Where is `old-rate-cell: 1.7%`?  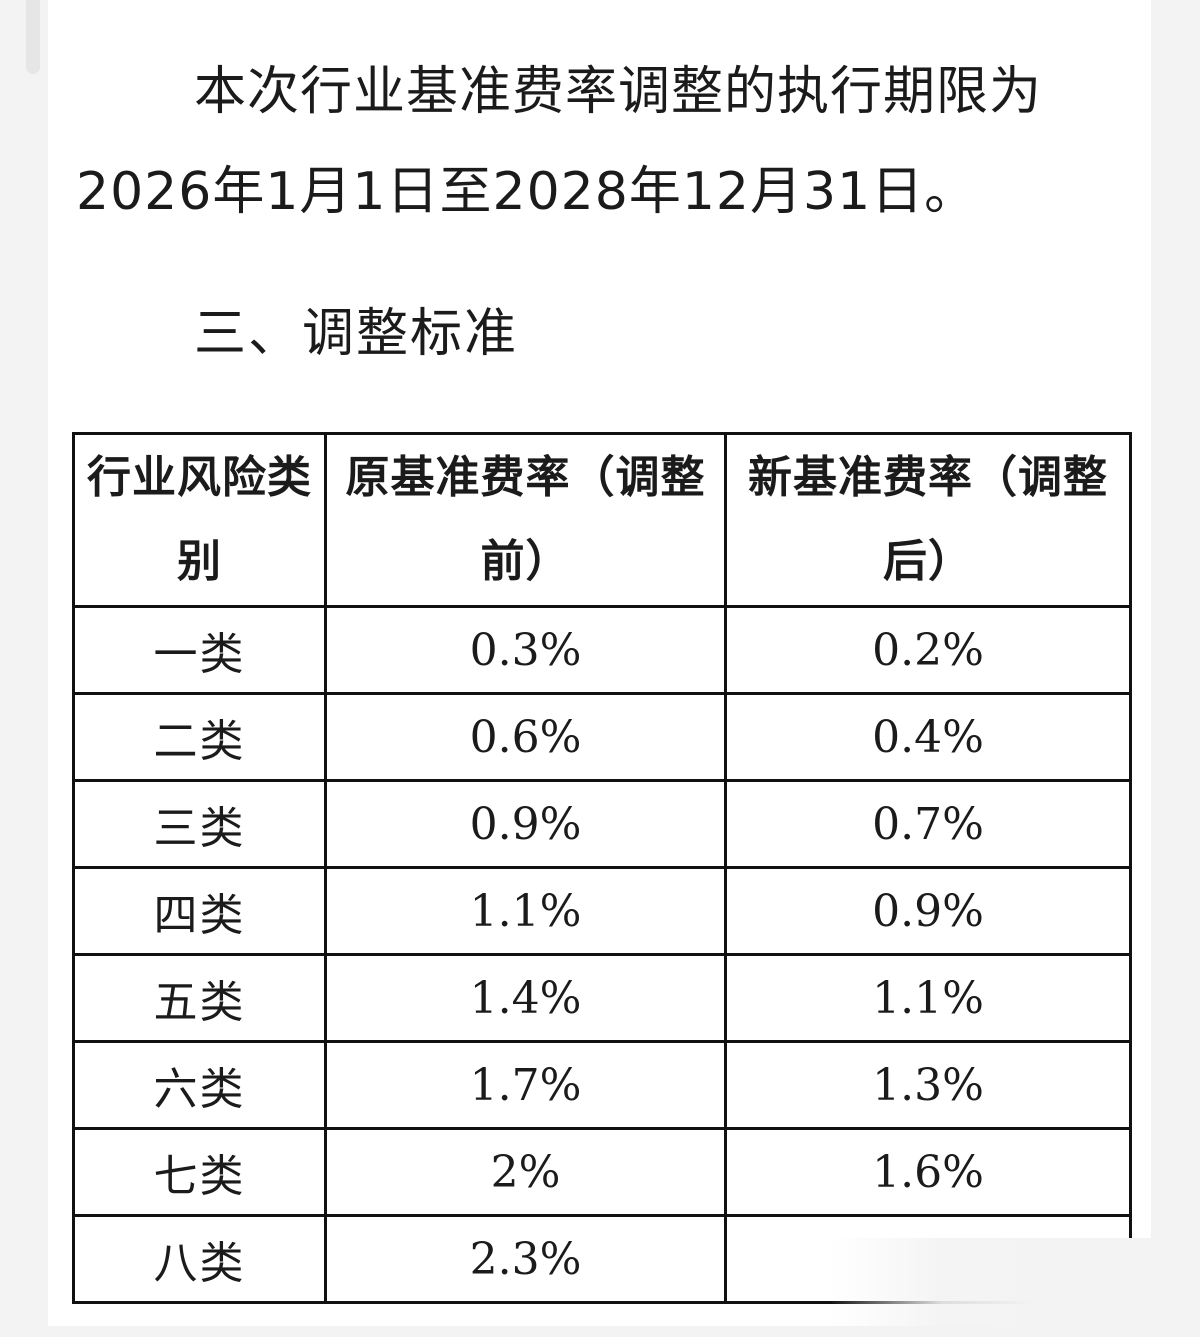 old-rate-cell: 1.7% is located at coordinates (525, 1085).